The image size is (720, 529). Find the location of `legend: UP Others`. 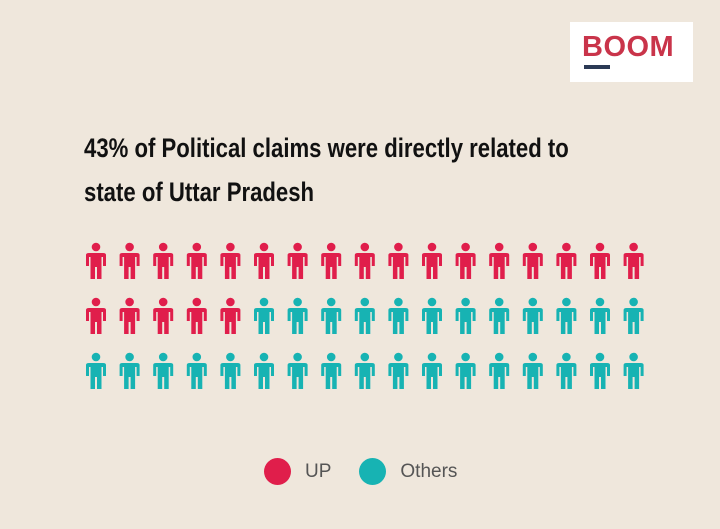

legend: UP Others is located at coordinates (374, 471).